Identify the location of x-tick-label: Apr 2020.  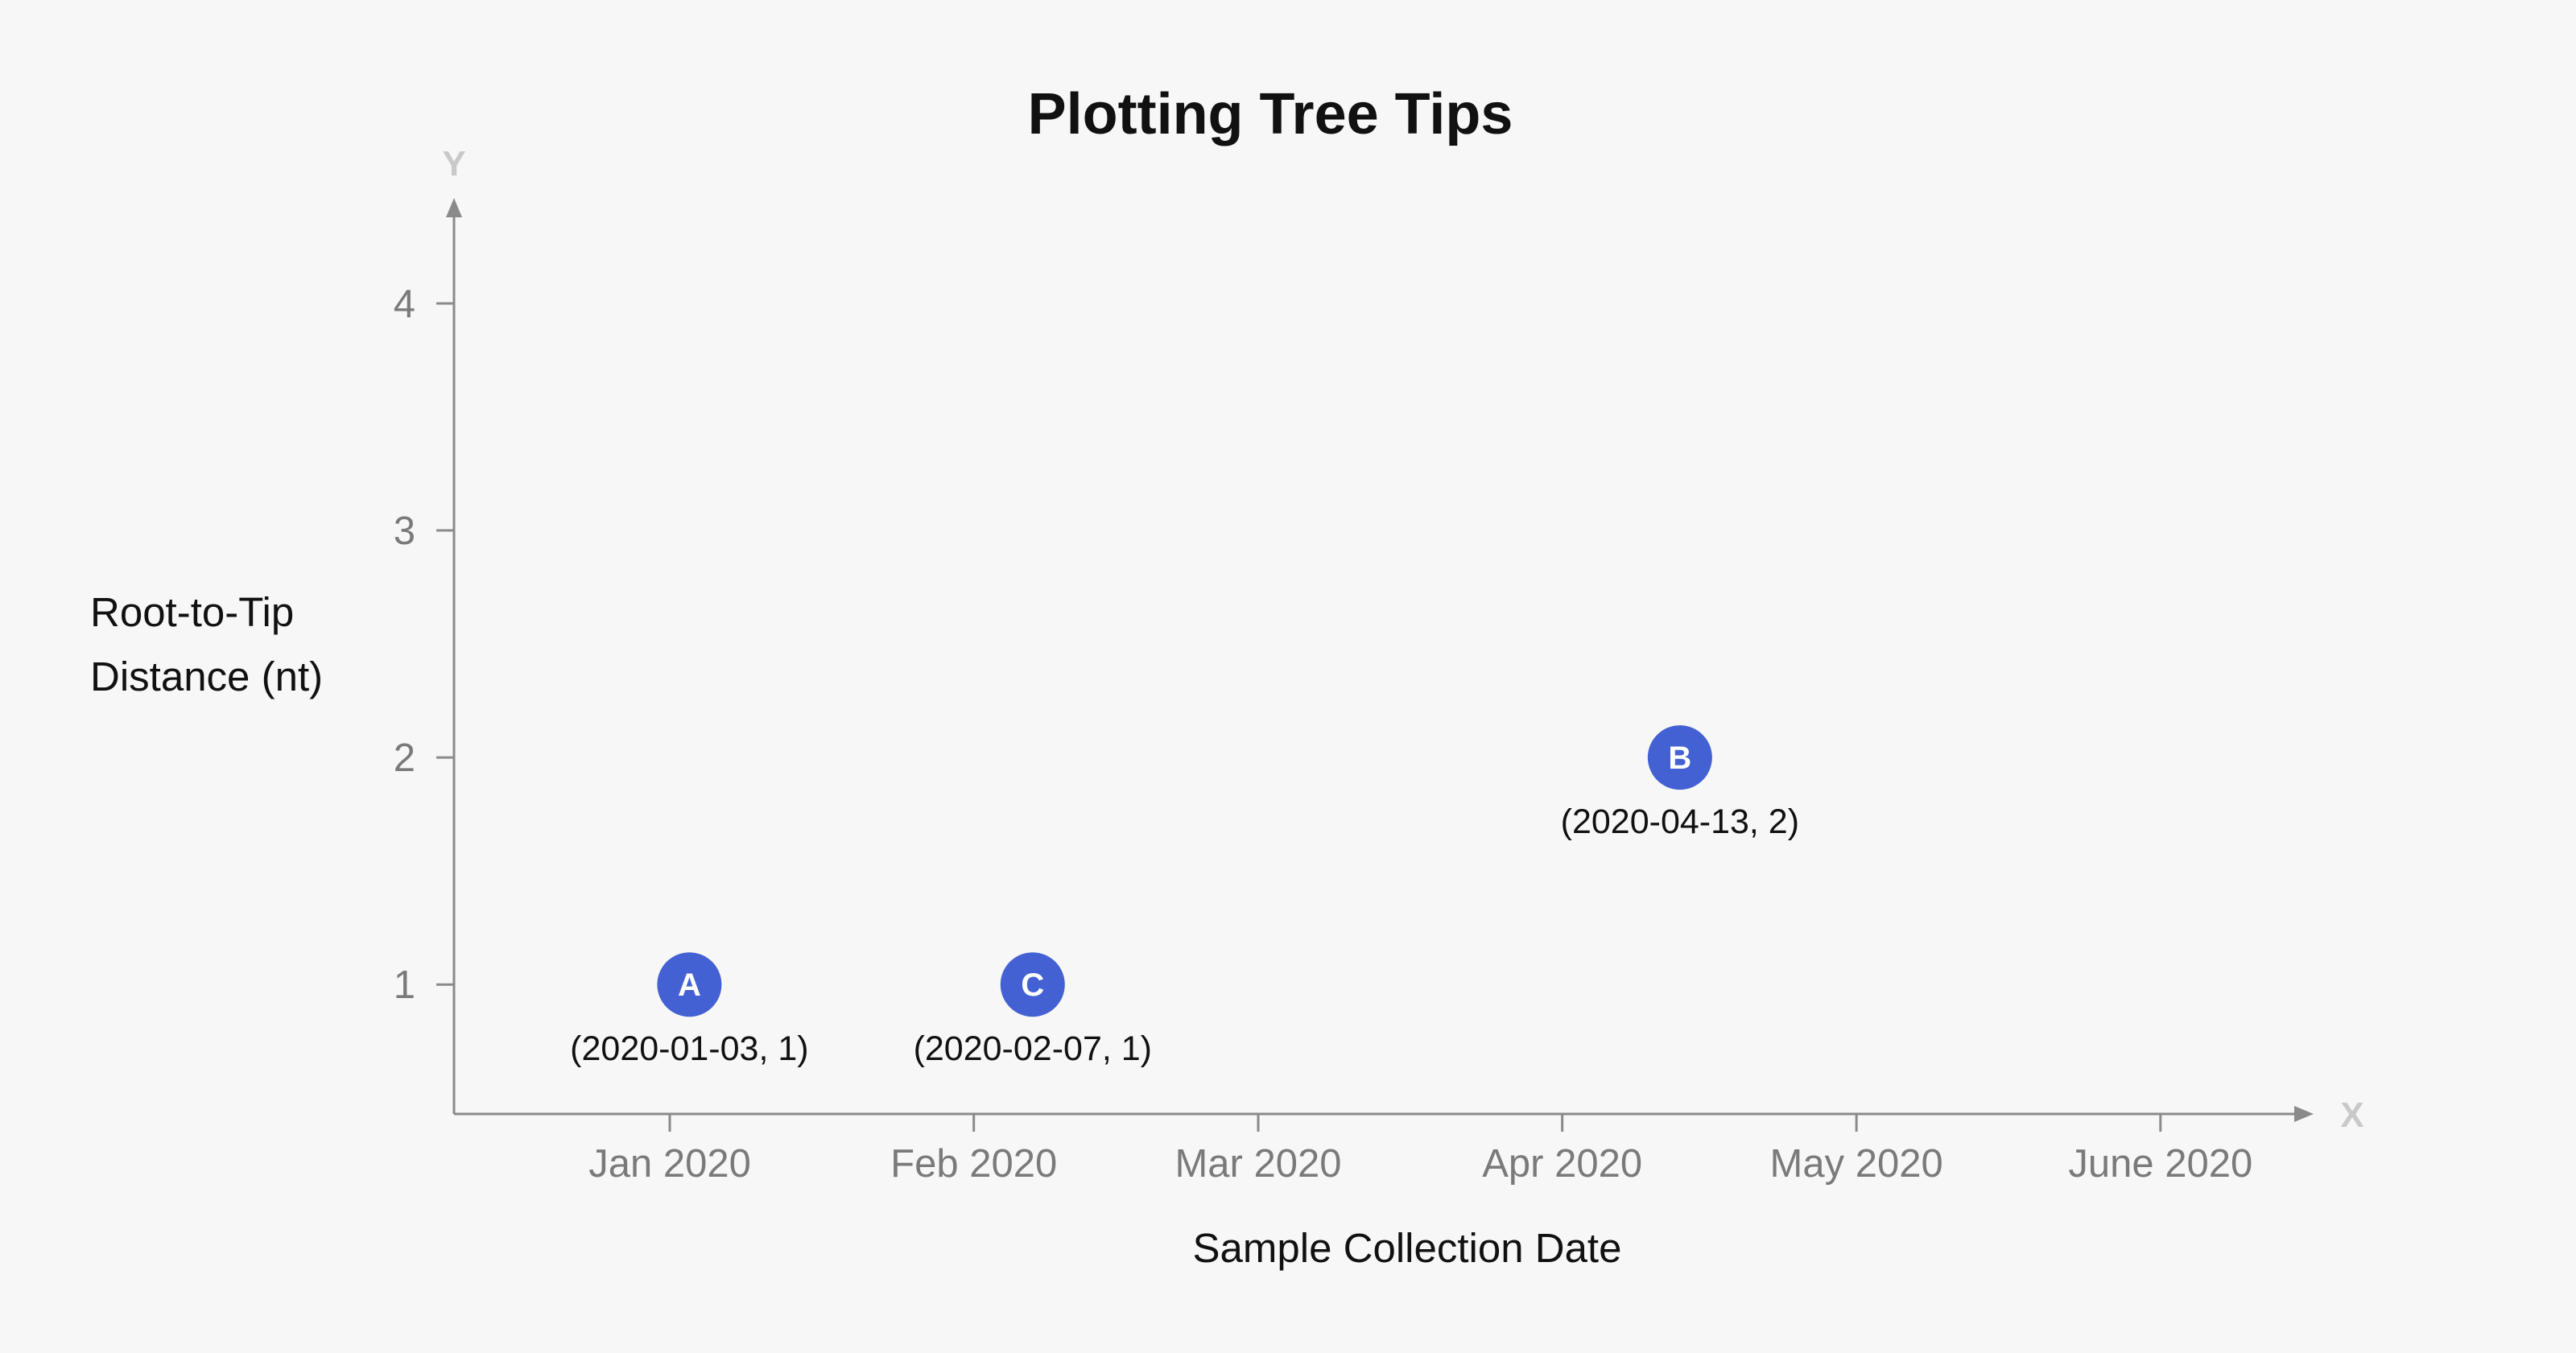
(1562, 1164).